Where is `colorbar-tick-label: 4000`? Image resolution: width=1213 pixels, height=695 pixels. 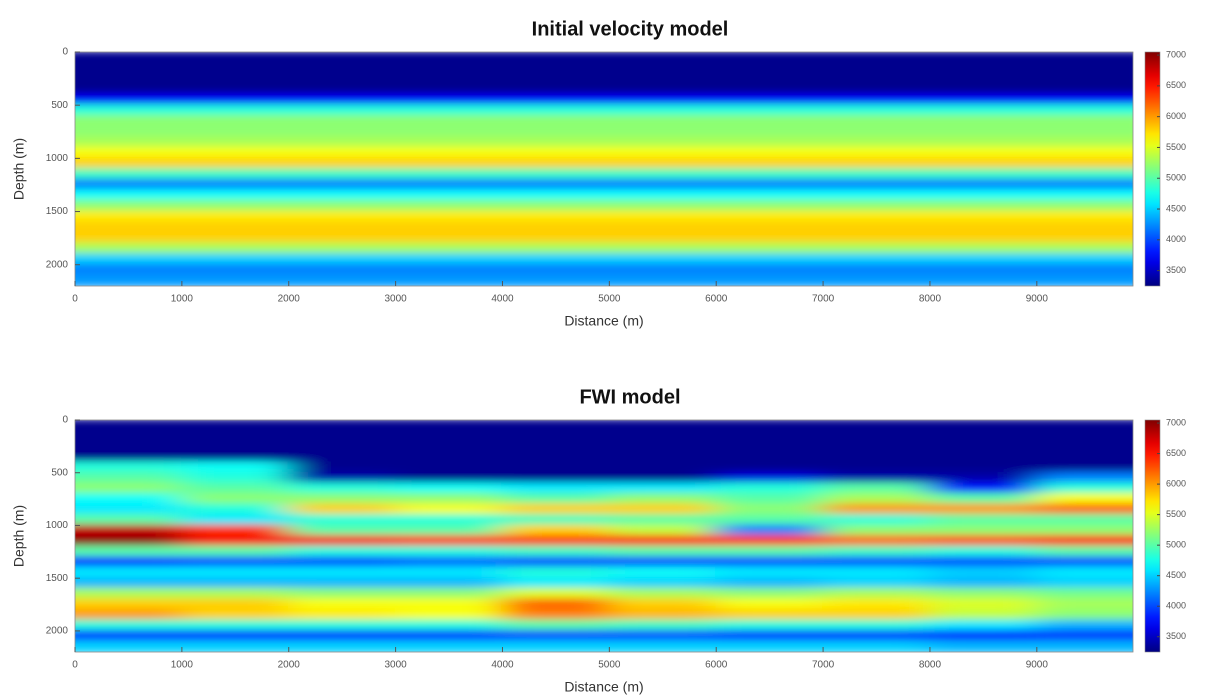
colorbar-tick-label: 4000 is located at coordinates (1176, 239).